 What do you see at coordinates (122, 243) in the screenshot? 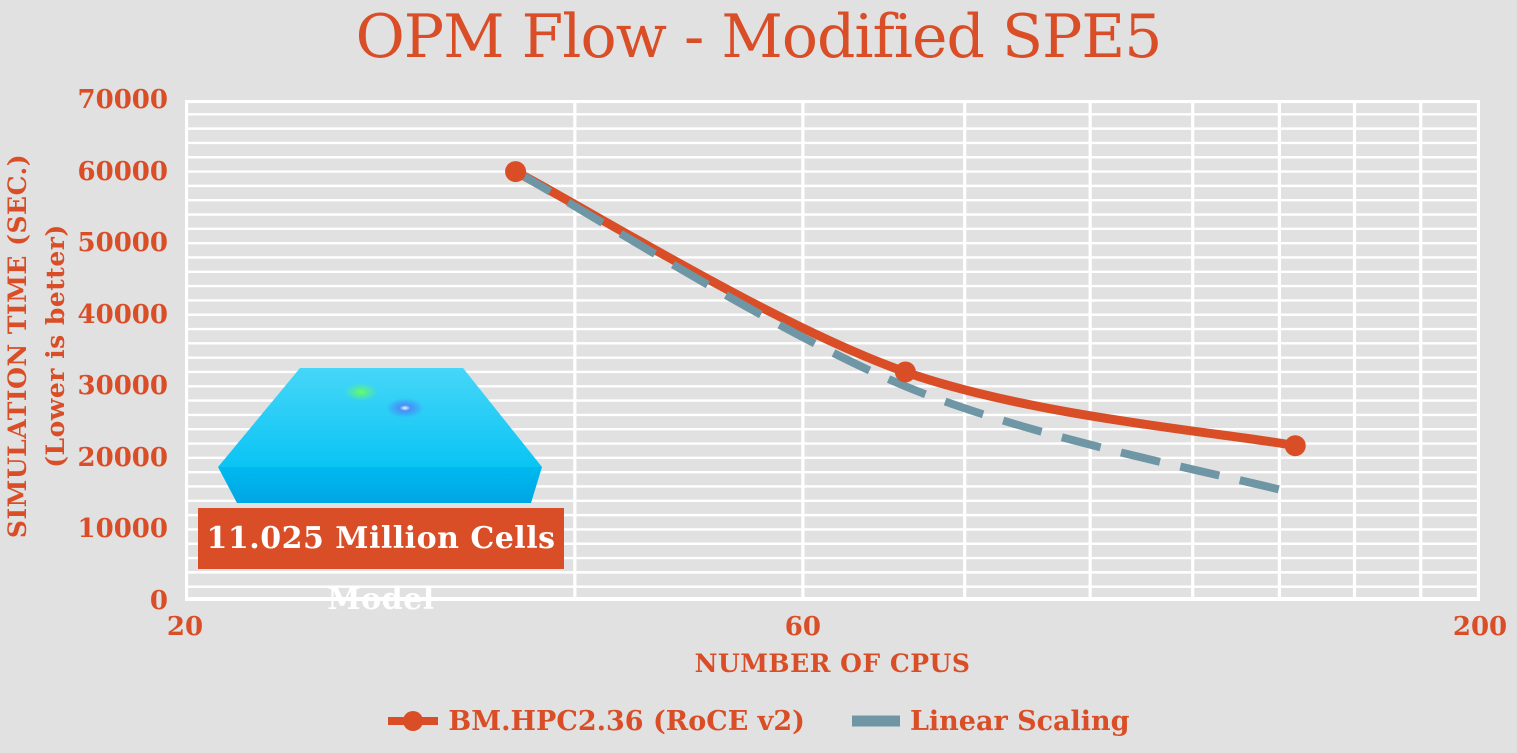
I see `y-tick-label: 50000` at bounding box center [122, 243].